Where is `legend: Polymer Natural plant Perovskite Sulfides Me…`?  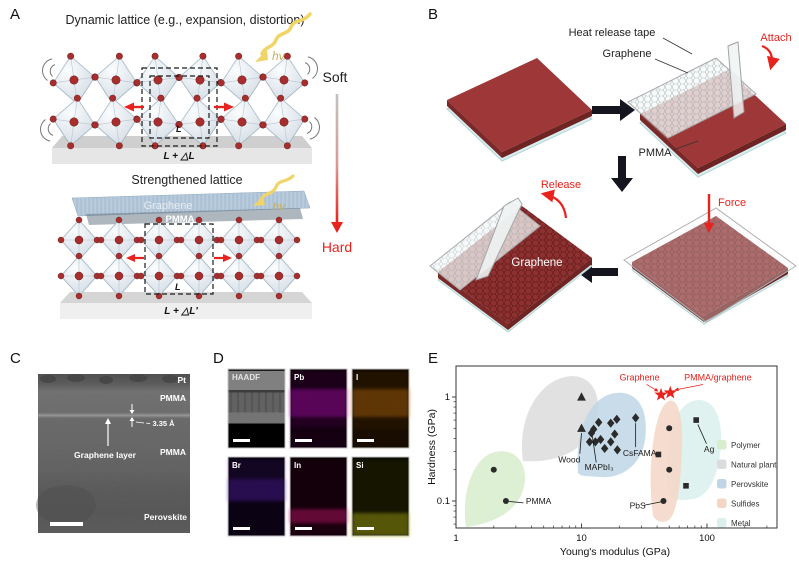 legend: Polymer Natural plant Perovskite Sulfides Me… is located at coordinates (747, 484).